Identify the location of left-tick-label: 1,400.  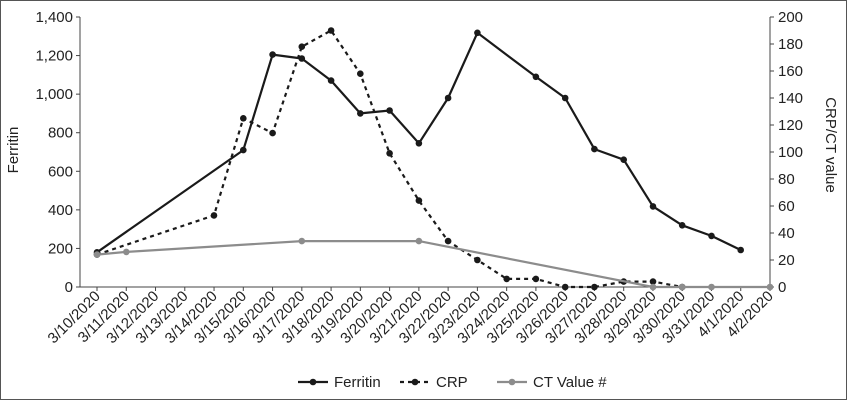
(54, 17).